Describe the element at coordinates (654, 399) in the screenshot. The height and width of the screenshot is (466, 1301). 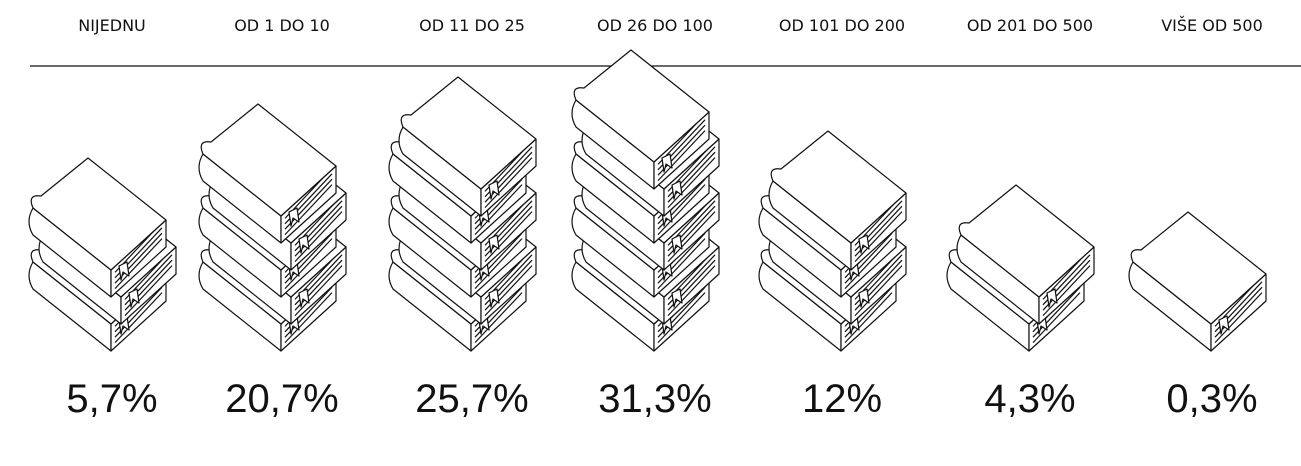
I see `value-label: 31,3%` at that location.